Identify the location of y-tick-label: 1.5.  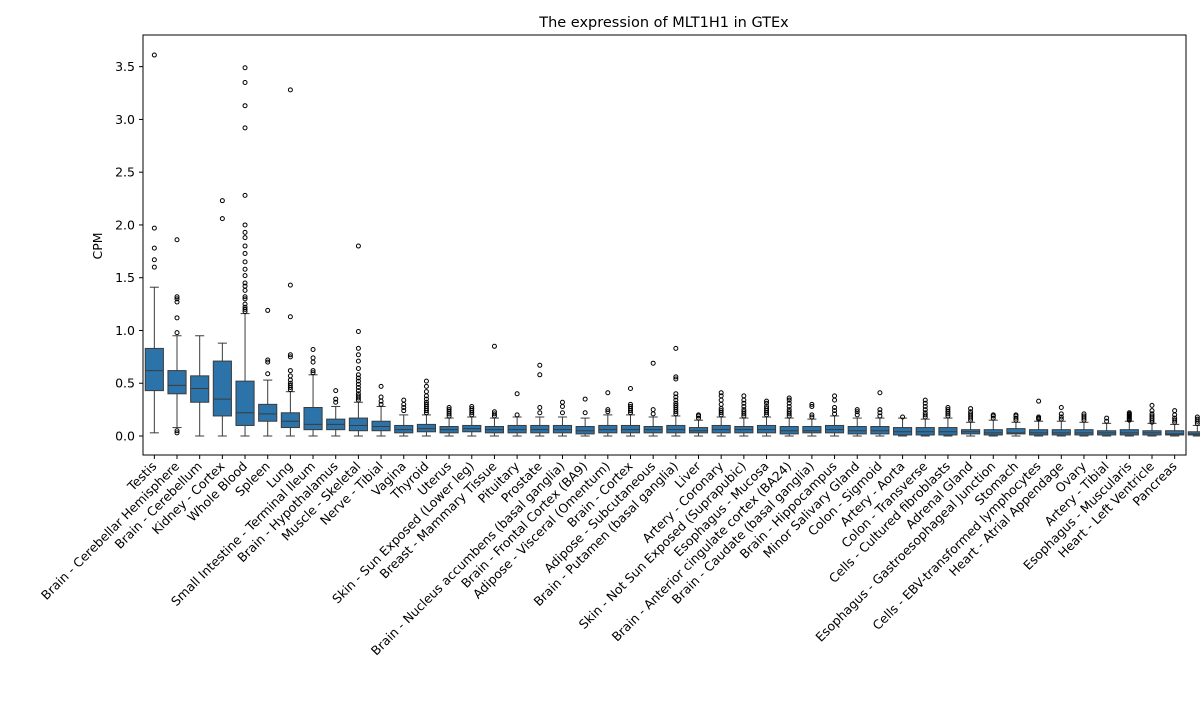
(125, 277).